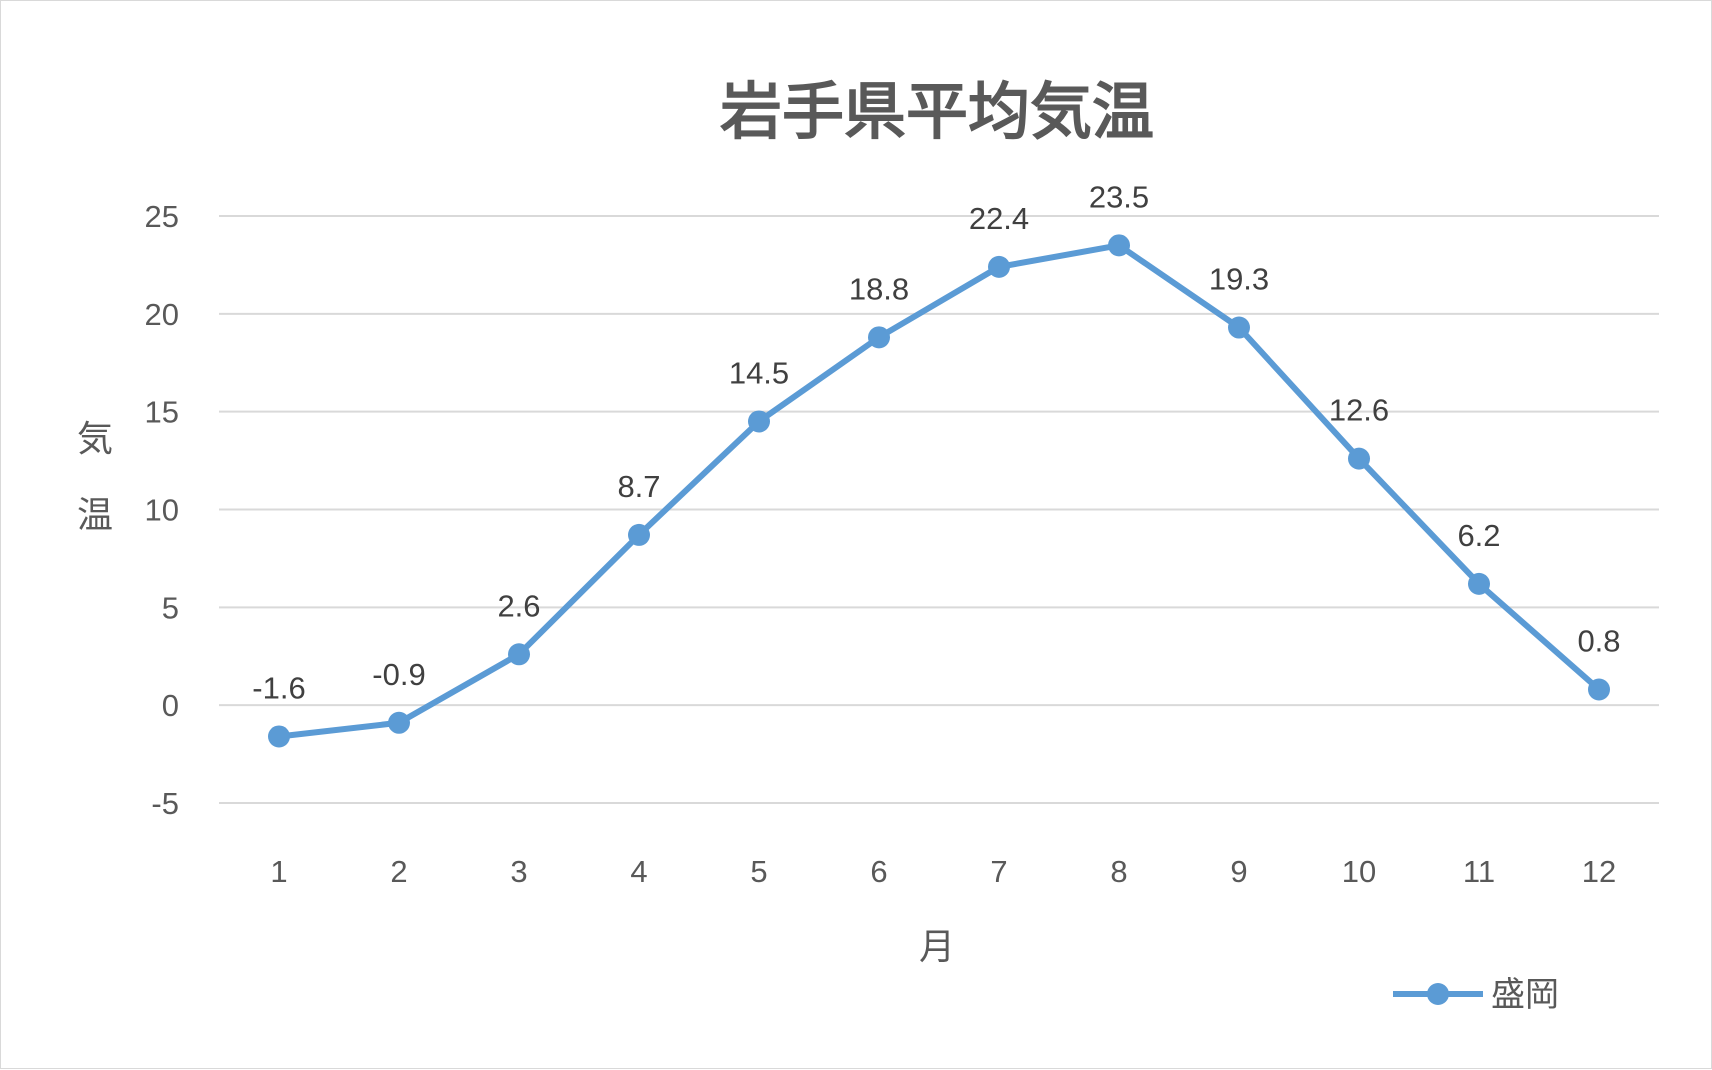  What do you see at coordinates (162, 314) in the screenshot?
I see `y-tick-label: 20` at bounding box center [162, 314].